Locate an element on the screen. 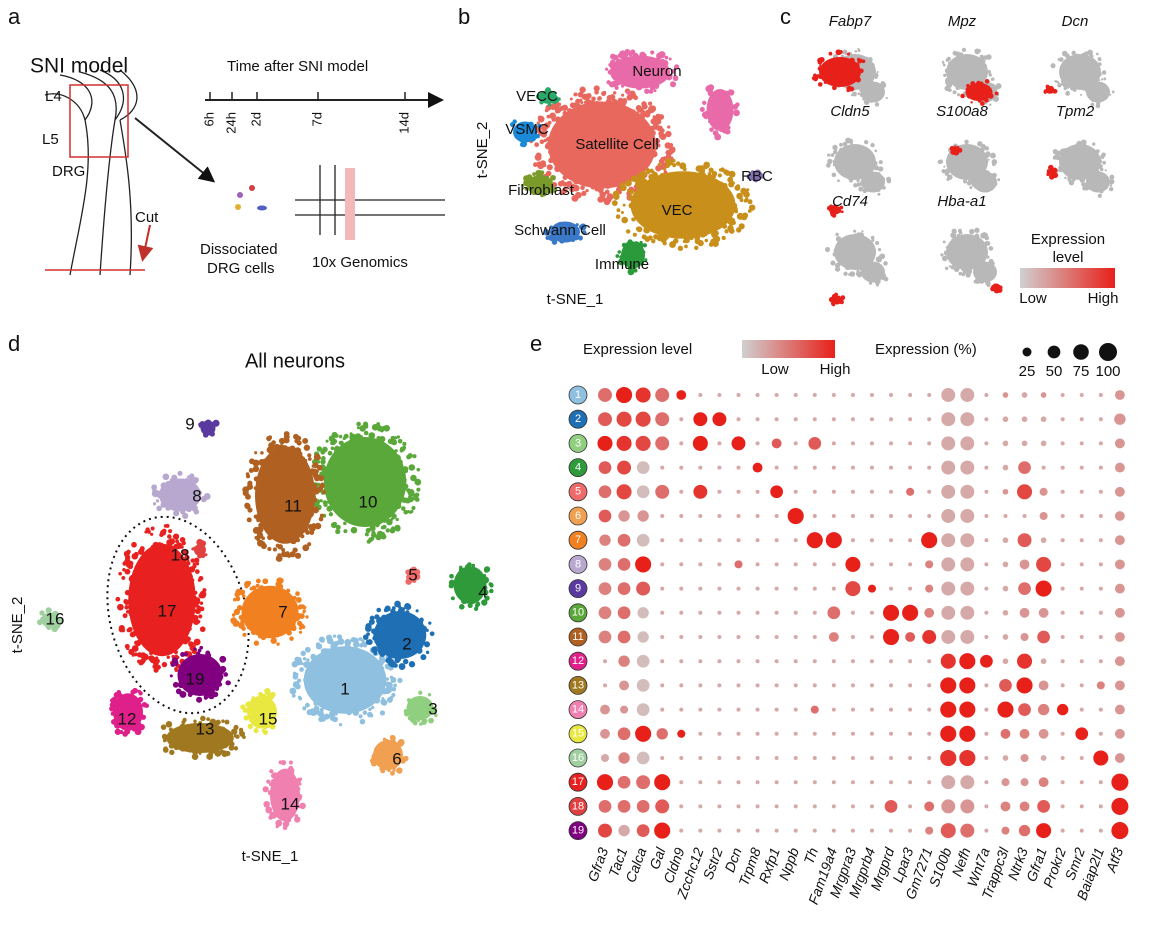 The width and height of the screenshot is (1152, 932). size-legend-label: 100 is located at coordinates (1107, 371).